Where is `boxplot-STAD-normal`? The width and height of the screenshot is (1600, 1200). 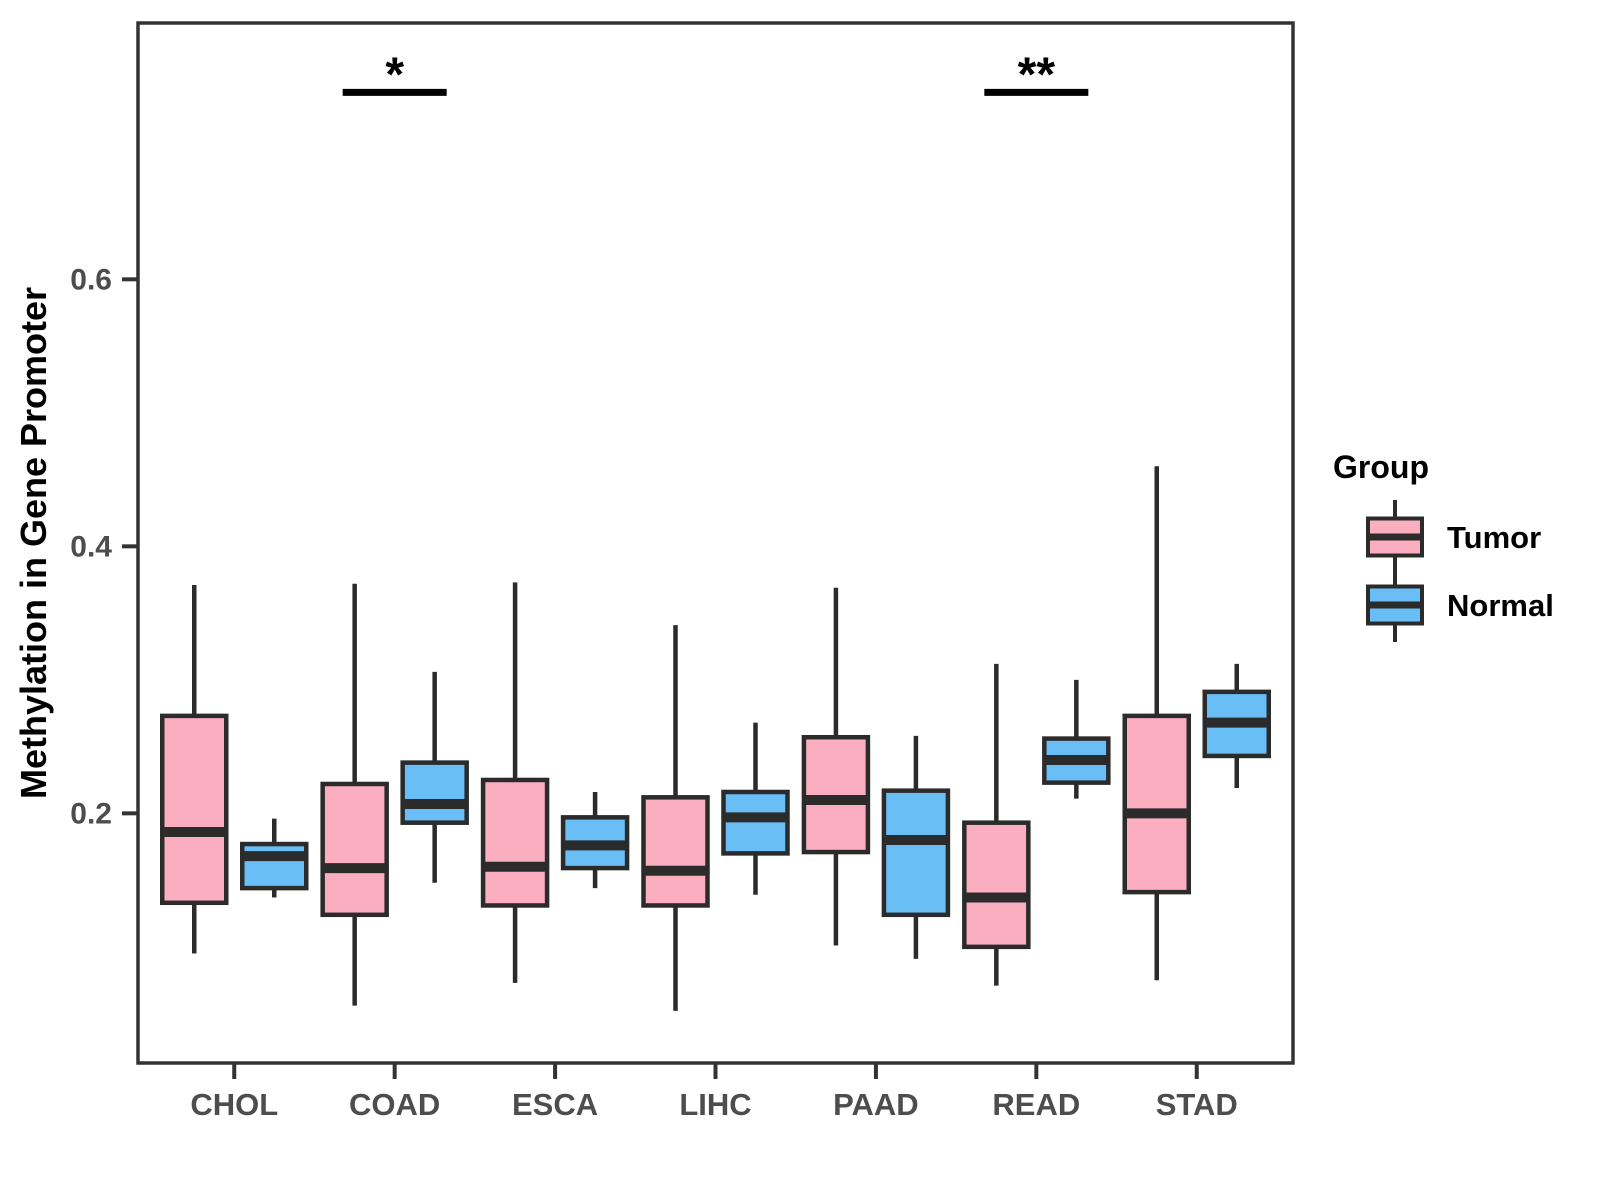 boxplot-STAD-normal is located at coordinates (1236, 725).